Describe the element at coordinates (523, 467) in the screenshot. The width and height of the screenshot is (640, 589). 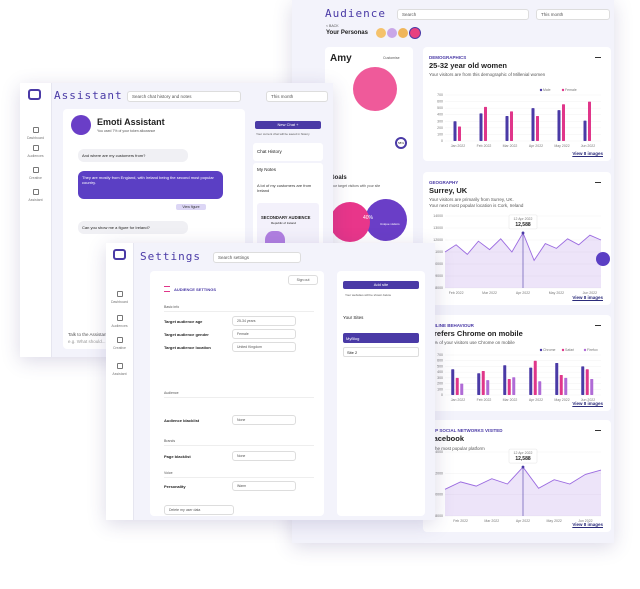
I see `tooltip-dot` at that location.